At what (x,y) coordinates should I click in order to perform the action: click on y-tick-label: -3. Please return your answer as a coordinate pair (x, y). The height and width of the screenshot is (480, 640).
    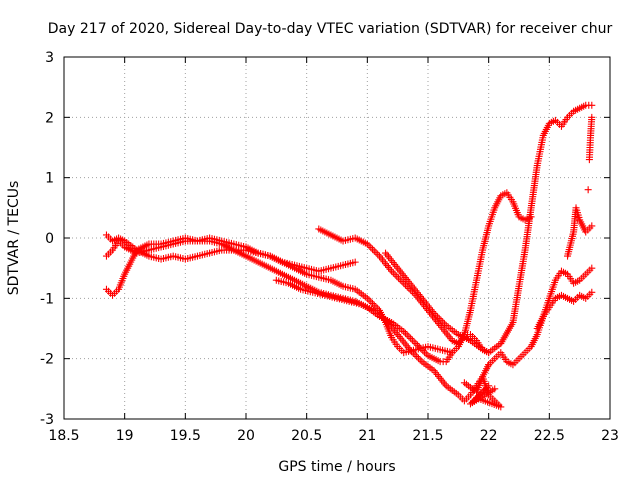
    Looking at the image, I should click on (47, 420).